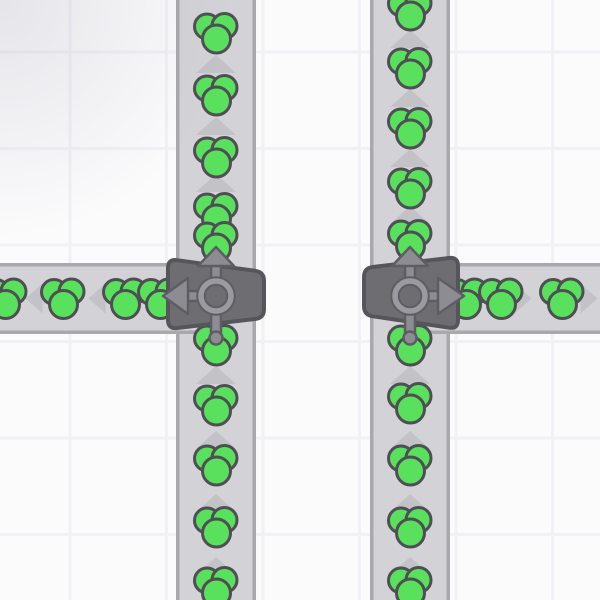  Describe the element at coordinates (451, 296) in the screenshot. I see `arrow-right-icon` at that location.